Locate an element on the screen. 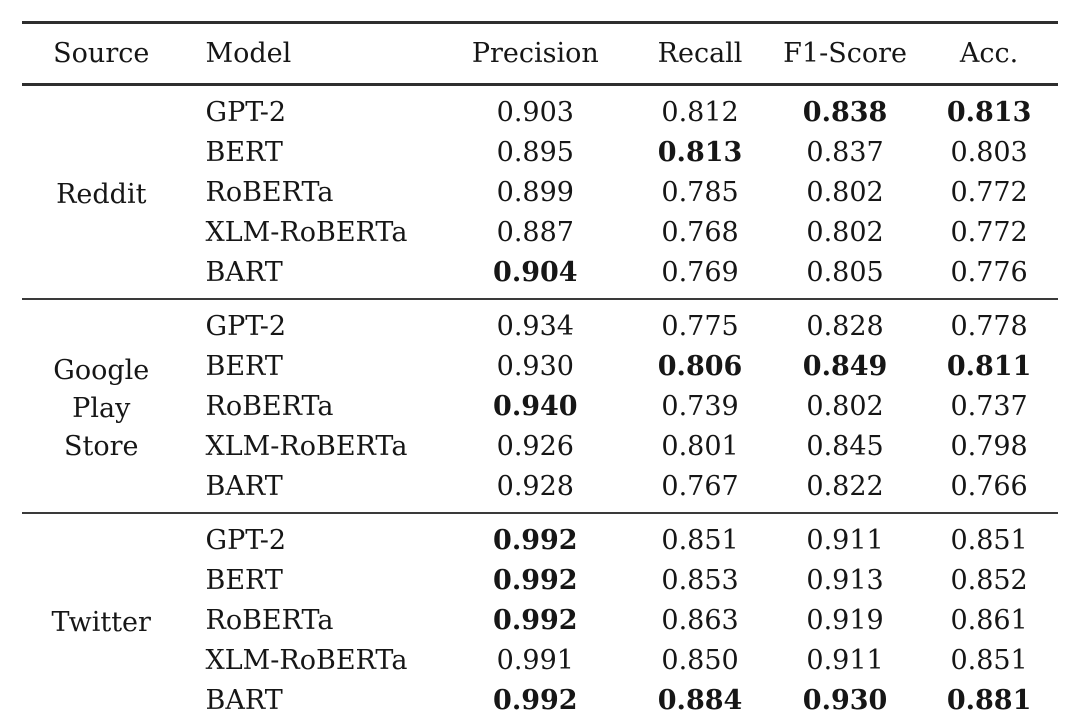 The height and width of the screenshot is (724, 1080). recall-cell: 0.853 is located at coordinates (700, 580).